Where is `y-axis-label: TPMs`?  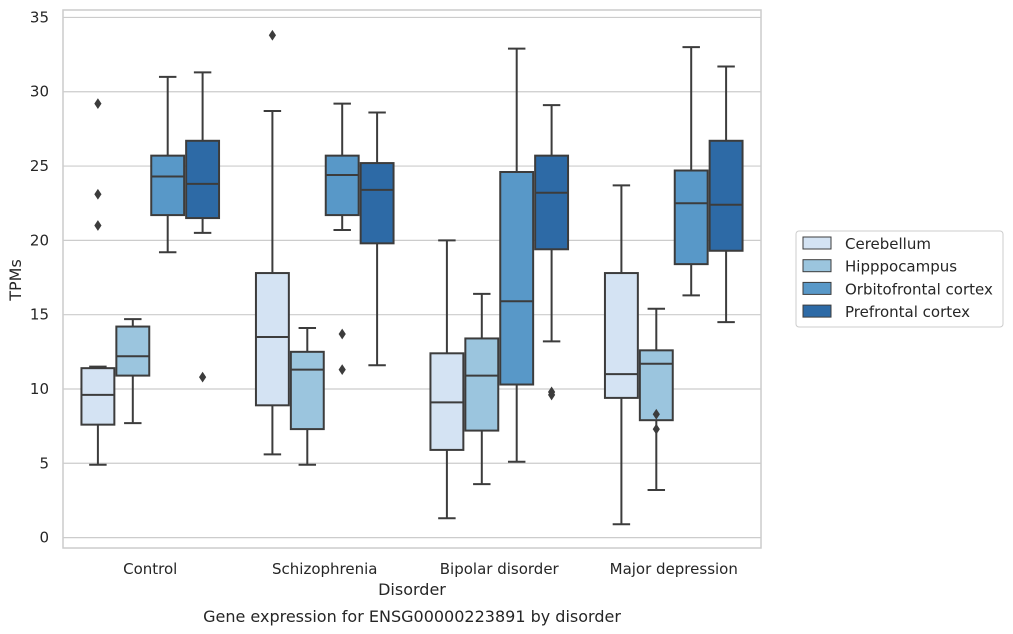 y-axis-label: TPMs is located at coordinates (15, 280).